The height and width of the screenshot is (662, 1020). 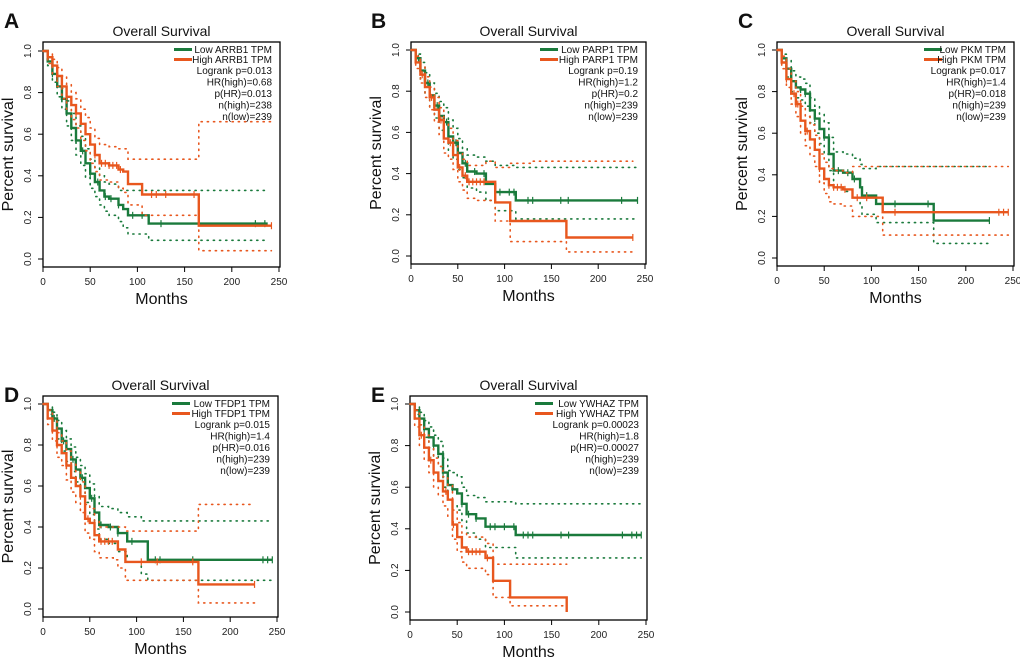 What do you see at coordinates (971, 60) in the screenshot?
I see `legend-entry: High PKM TPM` at bounding box center [971, 60].